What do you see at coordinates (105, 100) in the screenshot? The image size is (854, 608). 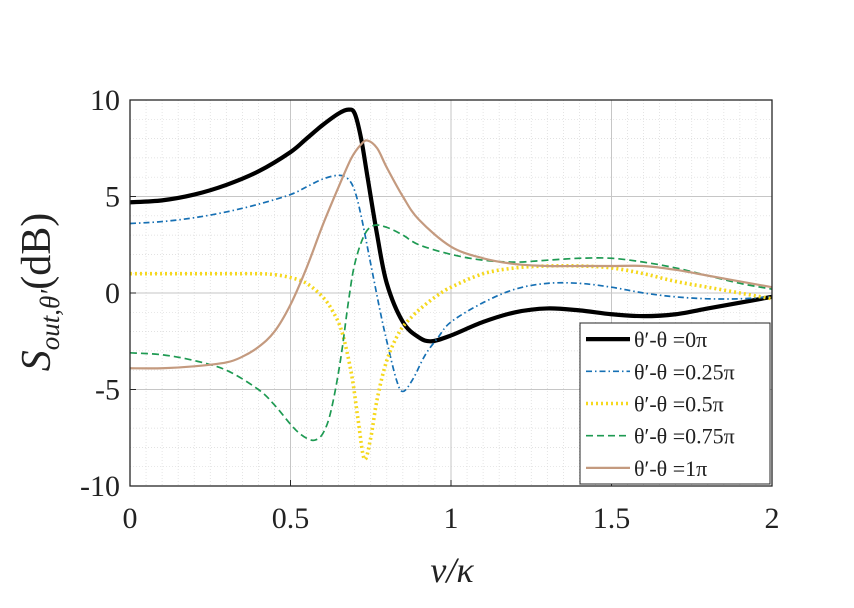 I see `y-tick-label: 10` at bounding box center [105, 100].